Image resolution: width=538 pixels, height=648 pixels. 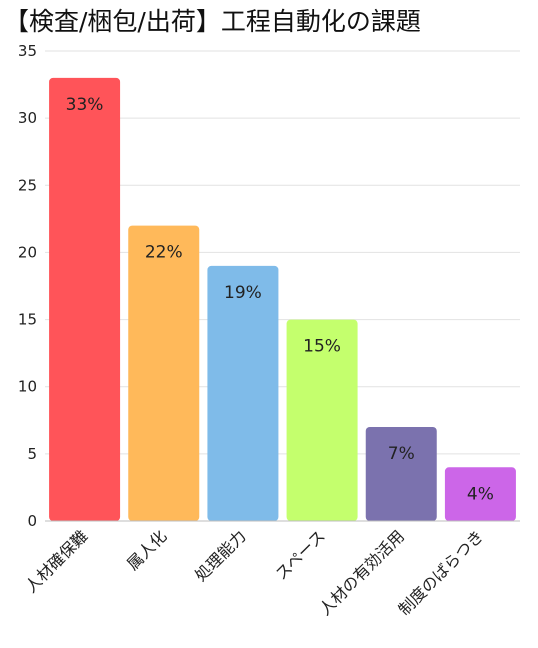 What do you see at coordinates (27, 252) in the screenshot?
I see `y-tick-label: 20` at bounding box center [27, 252].